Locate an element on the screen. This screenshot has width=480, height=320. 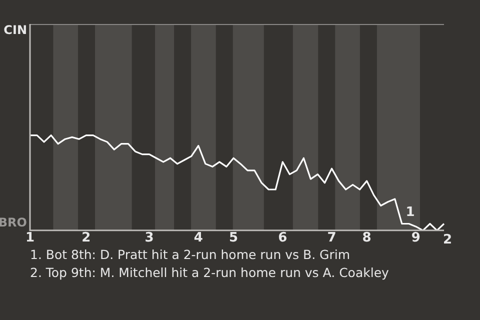
x-tick-label: 3 is located at coordinates (149, 238).